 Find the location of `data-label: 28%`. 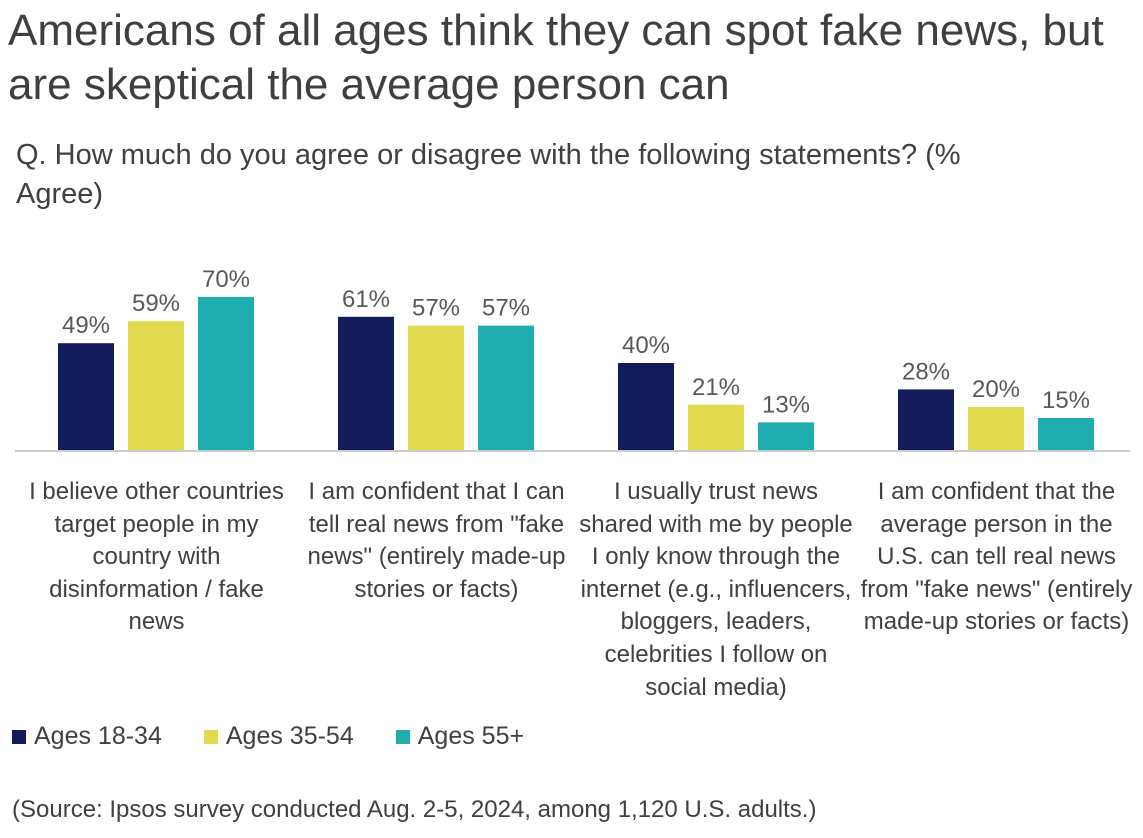

data-label: 28% is located at coordinates (926, 371).